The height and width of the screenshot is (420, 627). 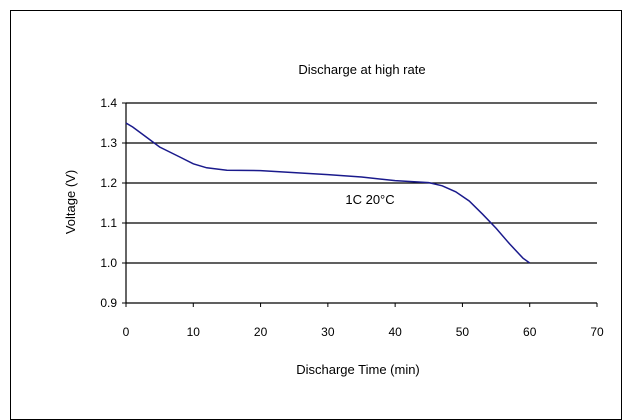 What do you see at coordinates (395, 332) in the screenshot?
I see `x-tick-label: 40` at bounding box center [395, 332].